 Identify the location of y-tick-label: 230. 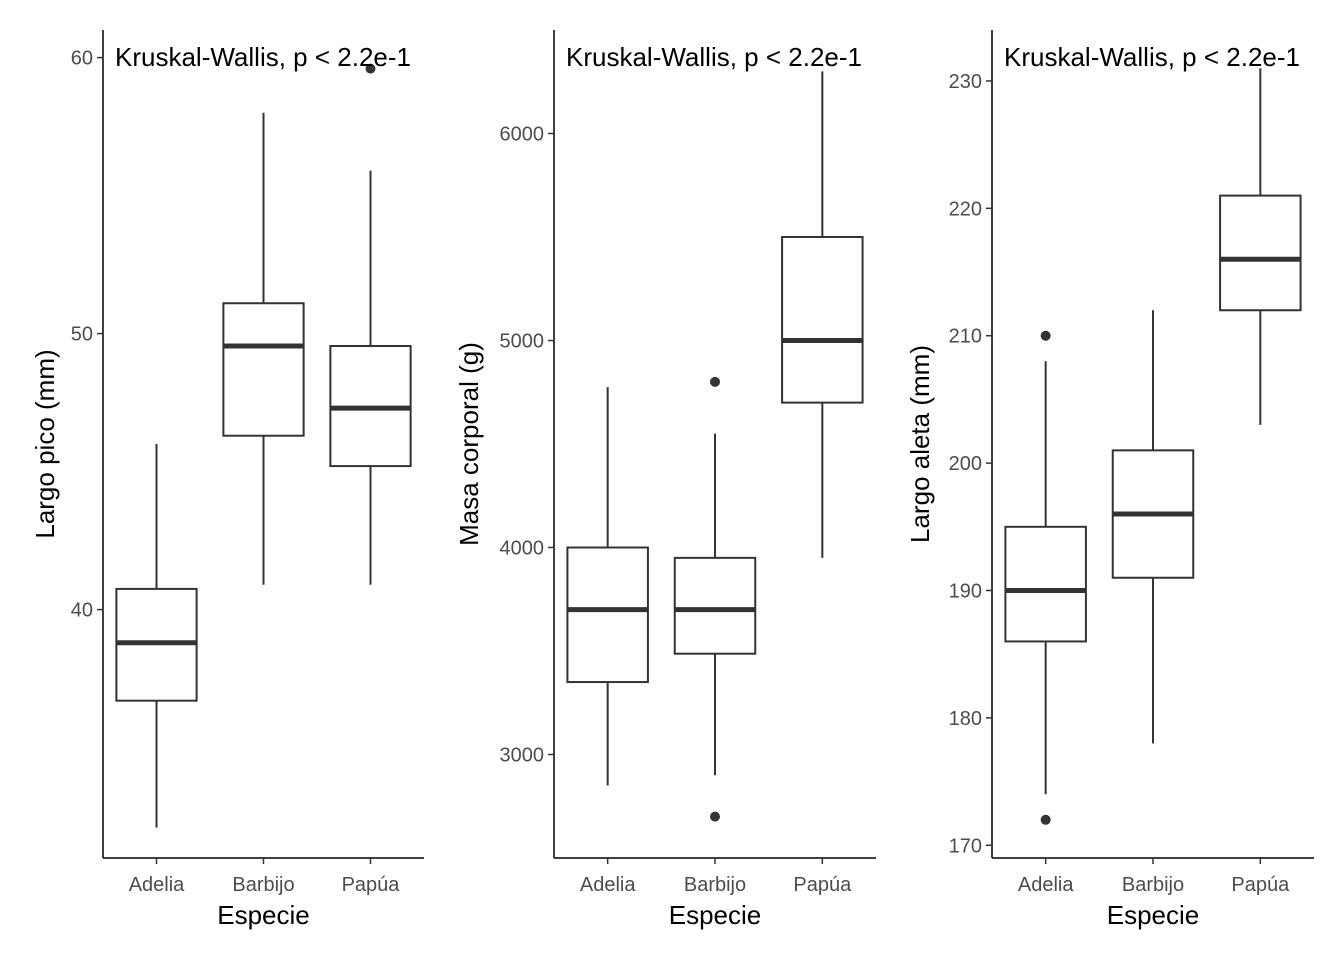
(965, 82).